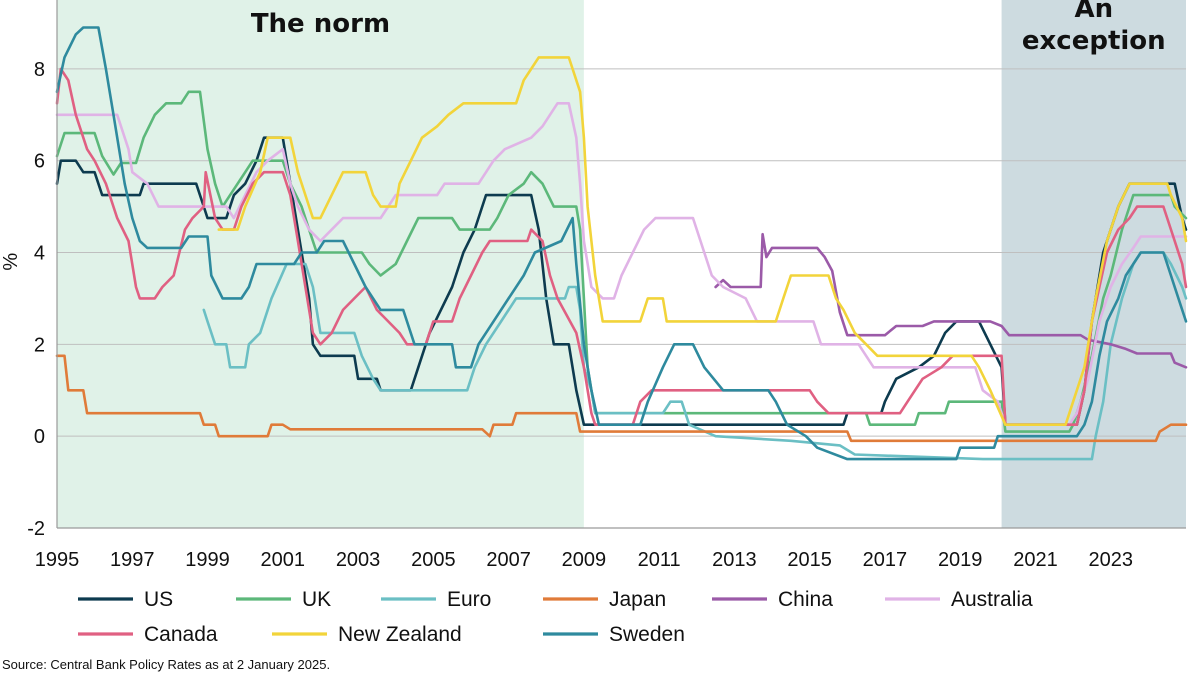 The height and width of the screenshot is (679, 1199). I want to click on band-label-exception-line1: An, so click(1093, 12).